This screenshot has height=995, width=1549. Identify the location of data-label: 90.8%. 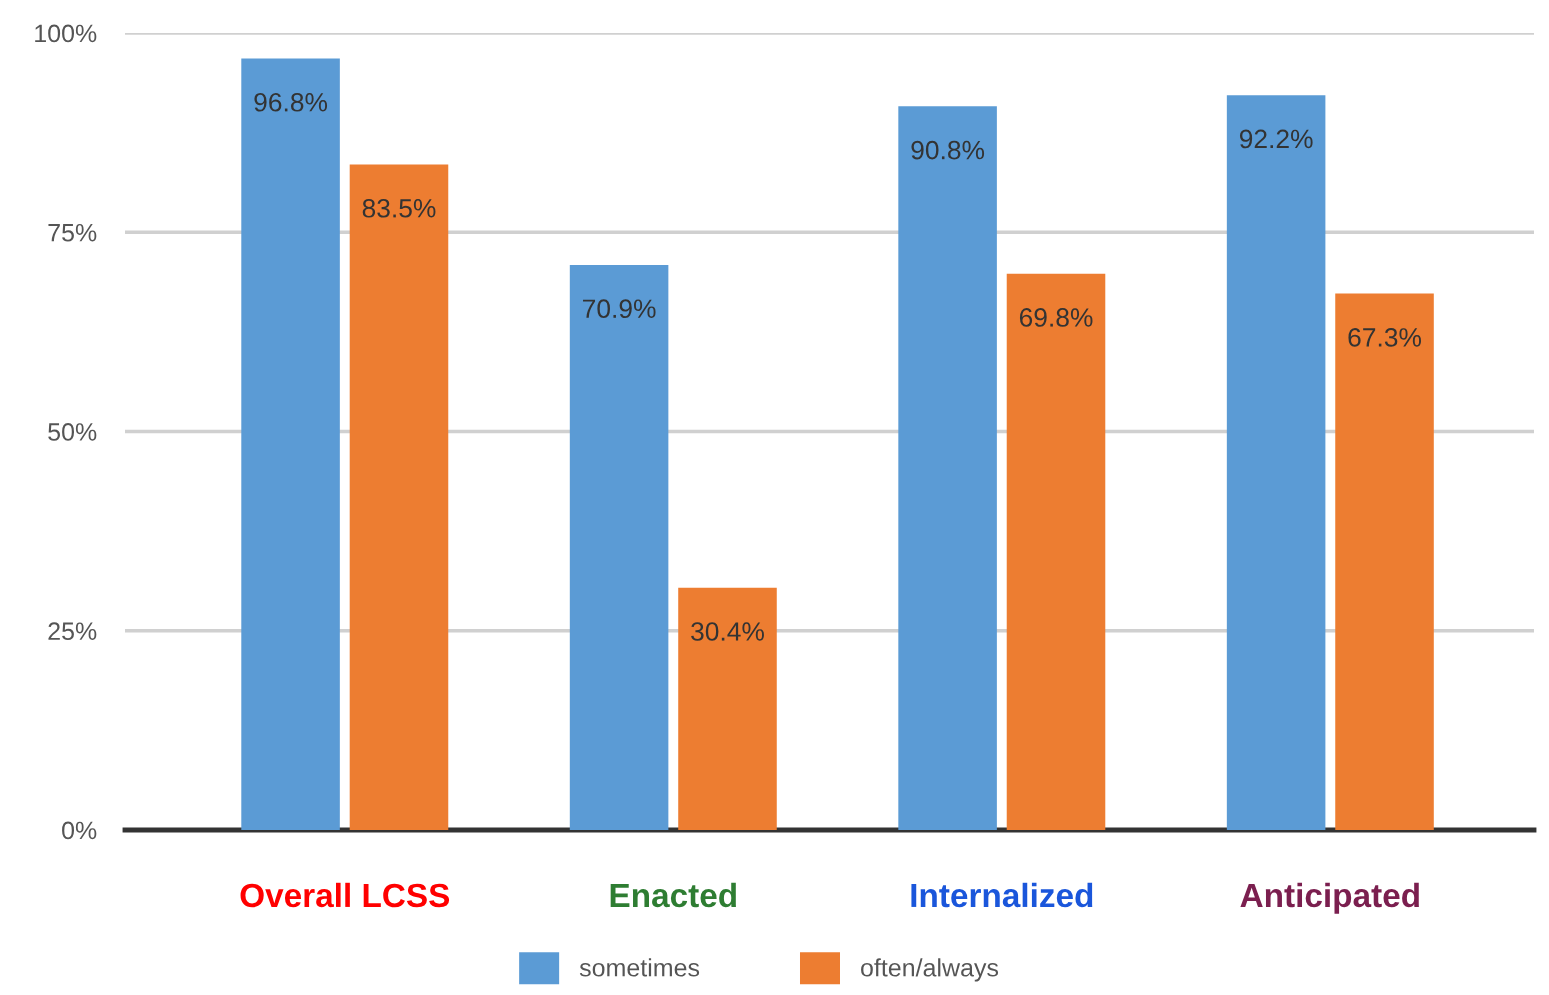
(948, 150).